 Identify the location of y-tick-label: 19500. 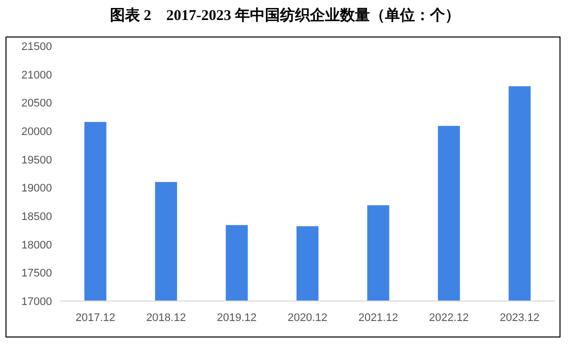
(36, 160).